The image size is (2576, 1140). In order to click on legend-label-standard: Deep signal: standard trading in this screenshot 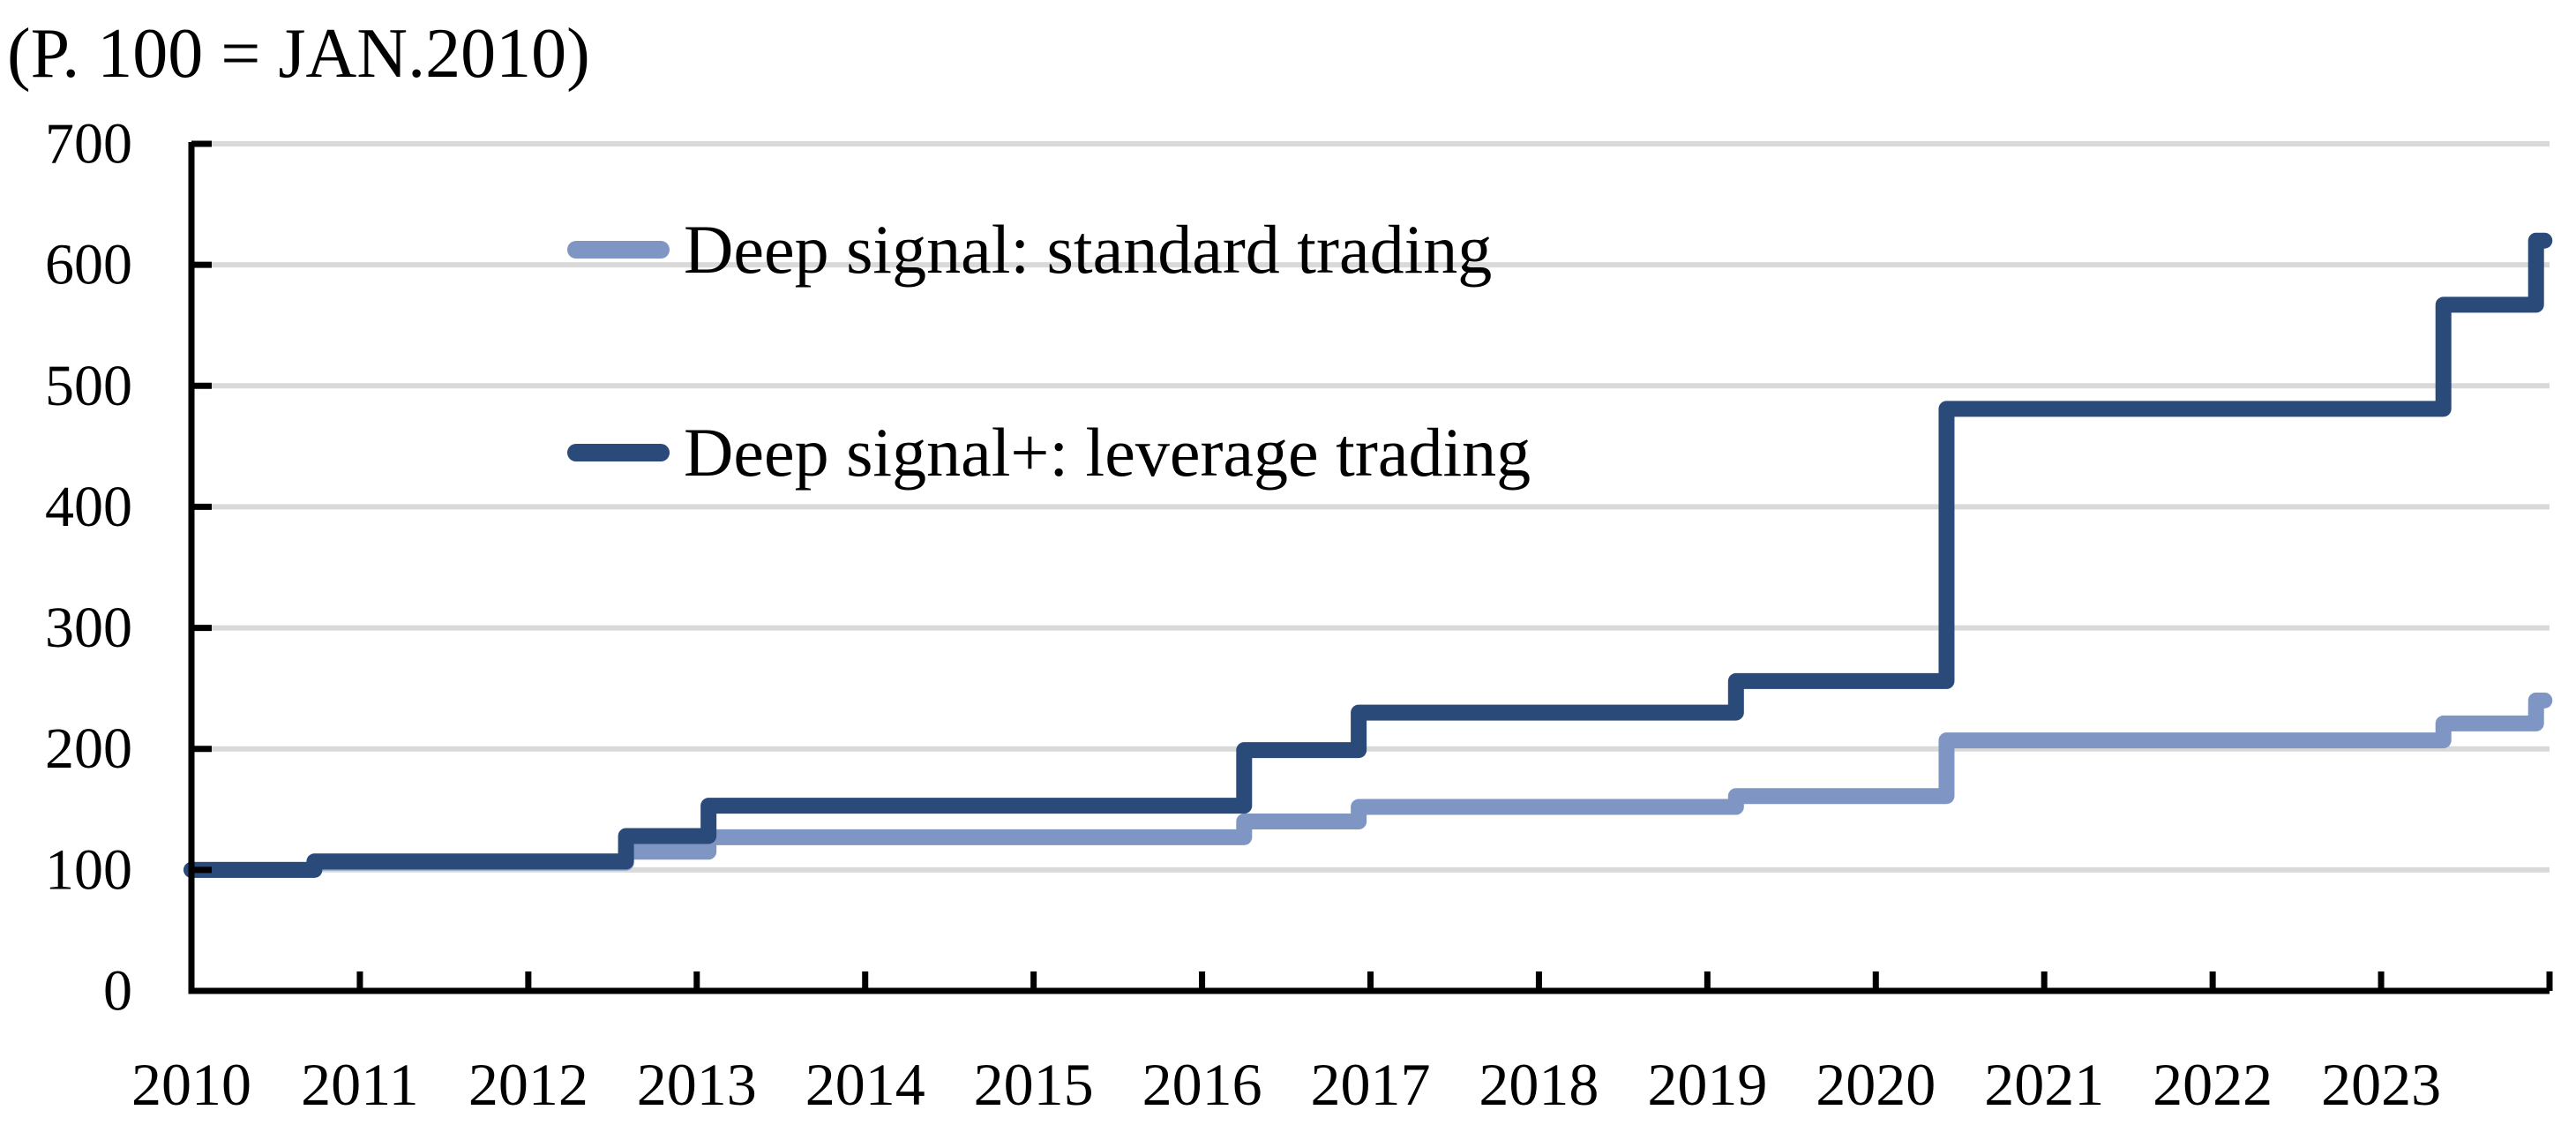, I will do `click(1089, 249)`.